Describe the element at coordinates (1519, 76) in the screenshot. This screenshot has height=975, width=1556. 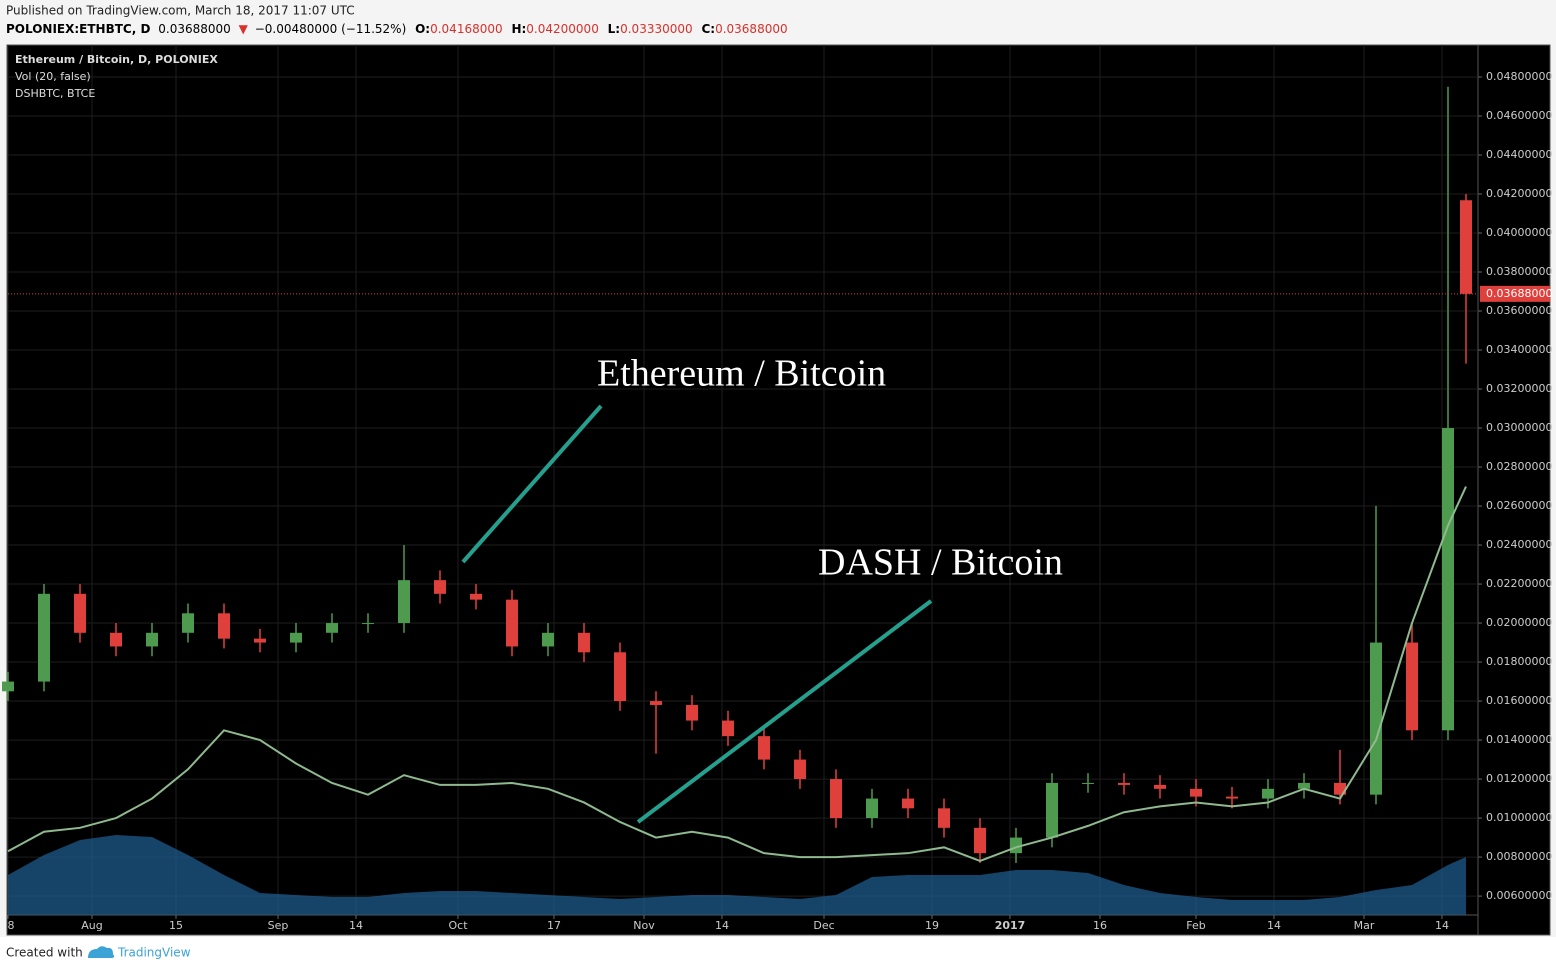
I see `y-tick-label: 0.04800000` at that location.